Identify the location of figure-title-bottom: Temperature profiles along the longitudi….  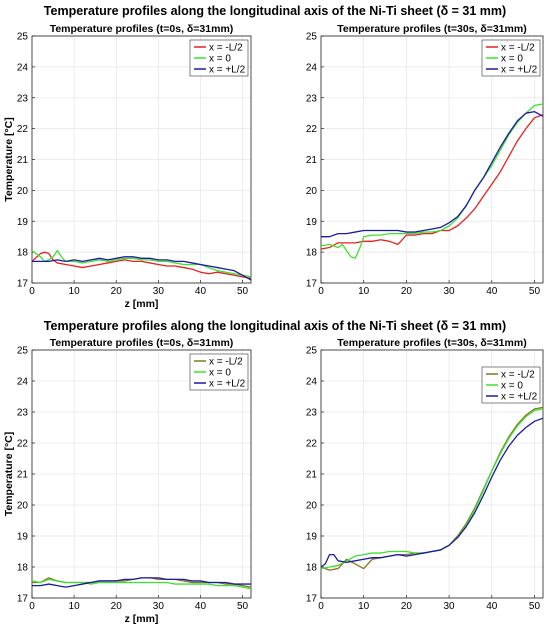
(275, 326).